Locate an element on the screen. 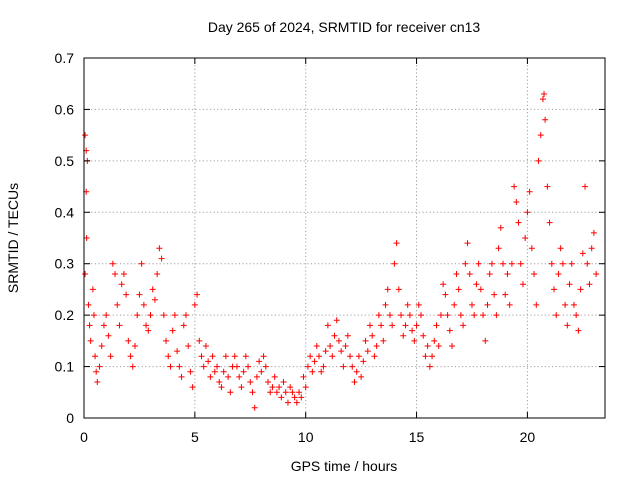 Image resolution: width=640 pixels, height=480 pixels. y-tick-label: 0.7 is located at coordinates (65, 58).